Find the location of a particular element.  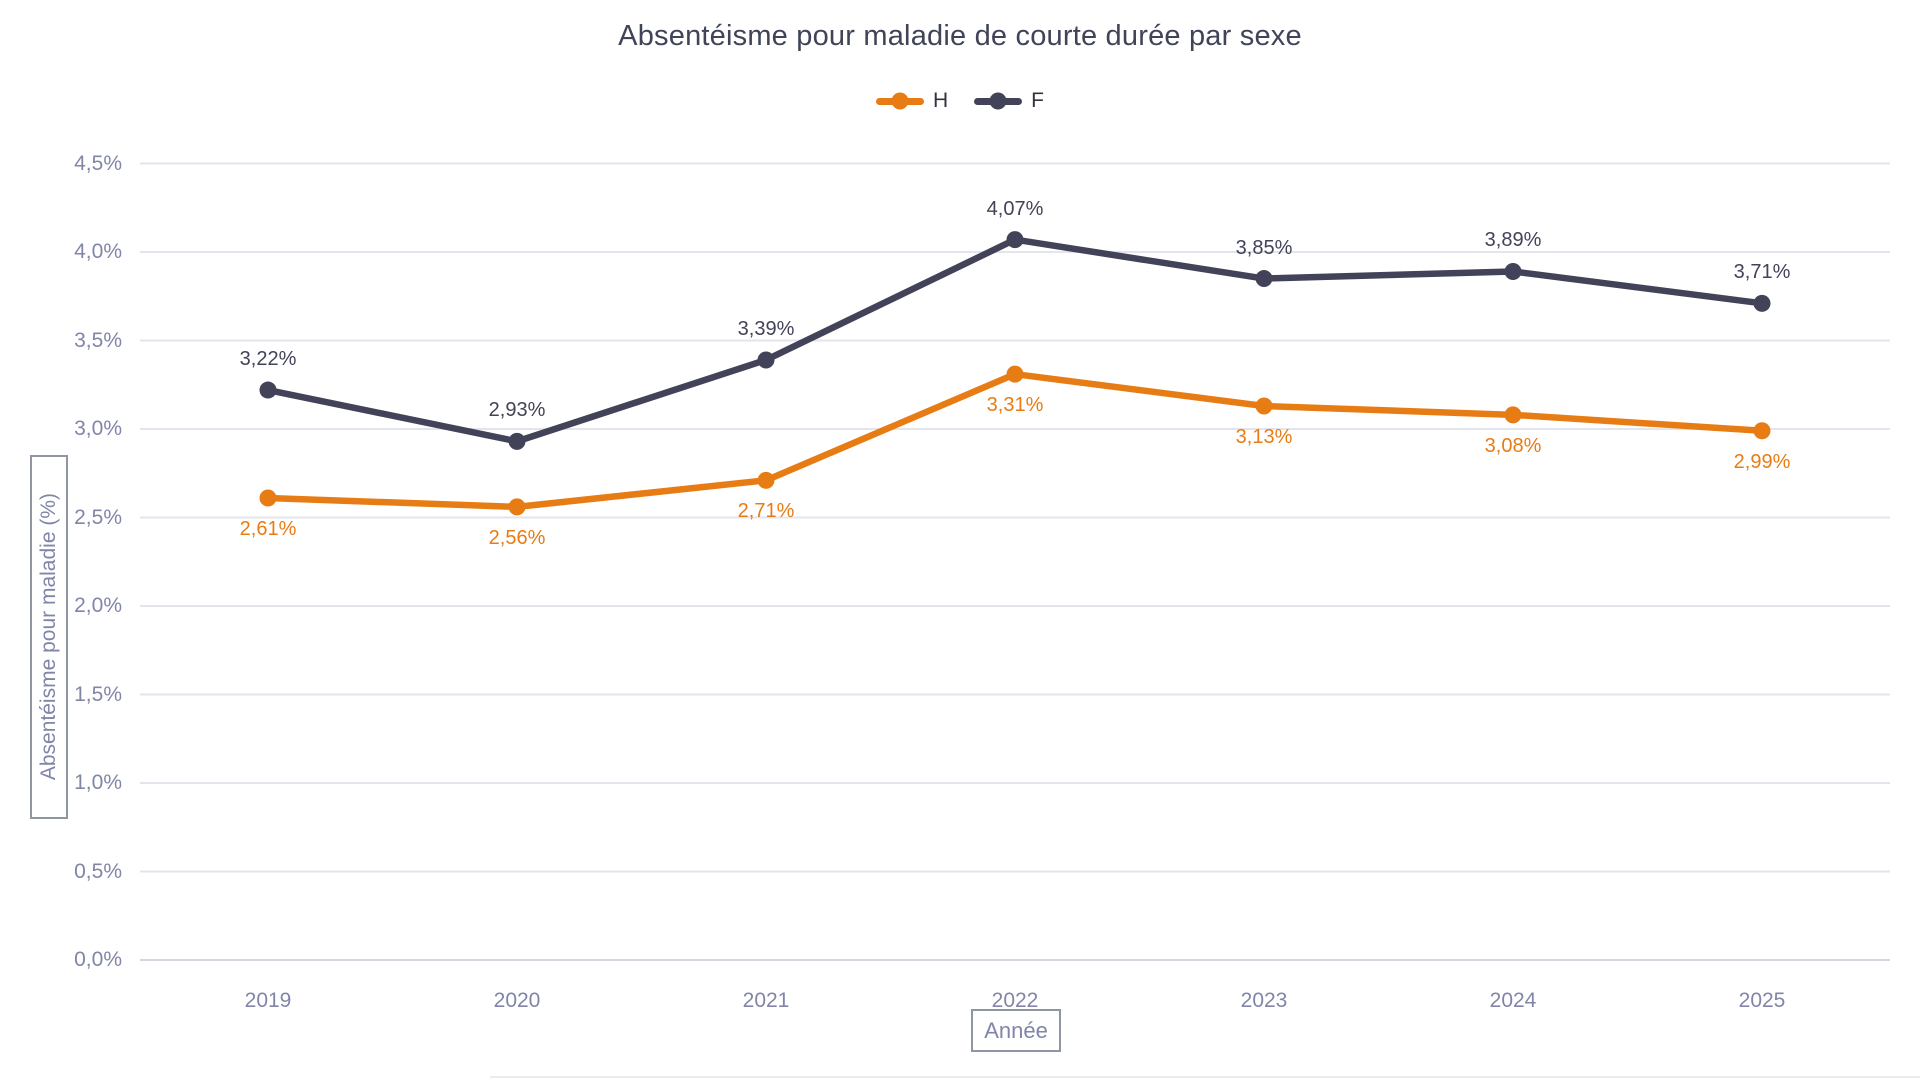

y-tick-label: 2,0% is located at coordinates (98, 605).